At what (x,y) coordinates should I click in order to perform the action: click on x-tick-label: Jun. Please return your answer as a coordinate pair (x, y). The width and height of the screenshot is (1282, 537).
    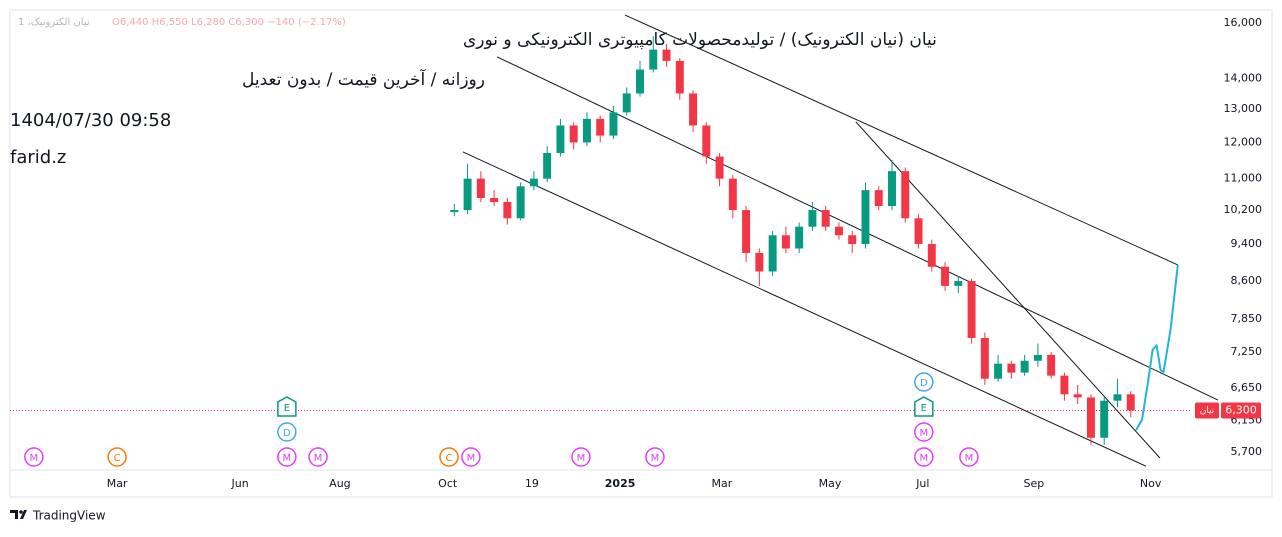
    Looking at the image, I should click on (240, 483).